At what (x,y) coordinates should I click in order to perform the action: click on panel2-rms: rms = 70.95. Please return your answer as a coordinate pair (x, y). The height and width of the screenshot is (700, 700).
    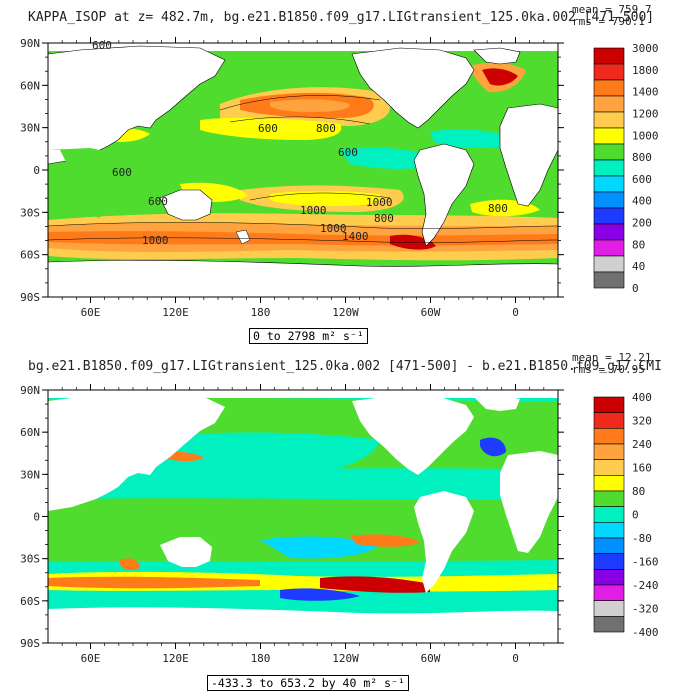
    Looking at the image, I should click on (608, 369).